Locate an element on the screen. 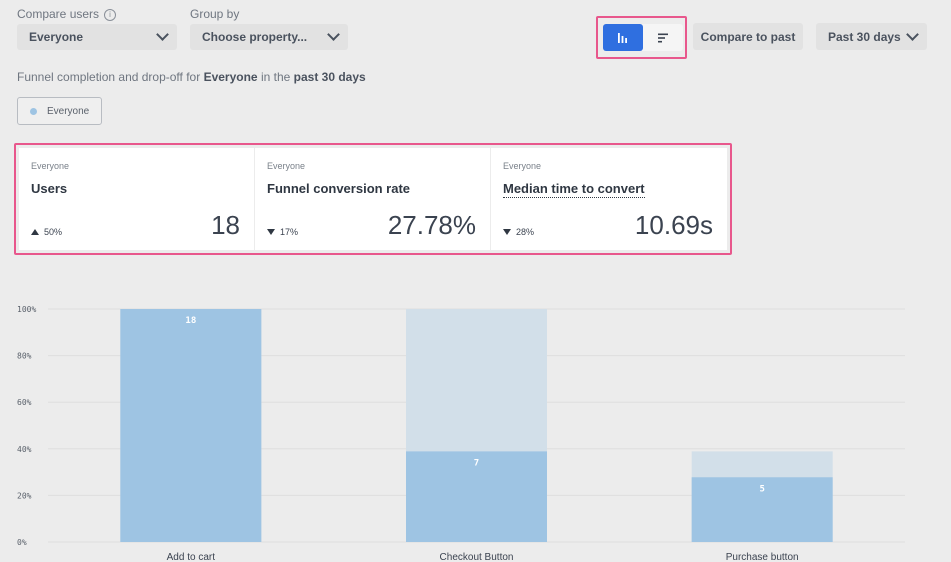  legend-chip-everyone: Everyone is located at coordinates (59, 111).